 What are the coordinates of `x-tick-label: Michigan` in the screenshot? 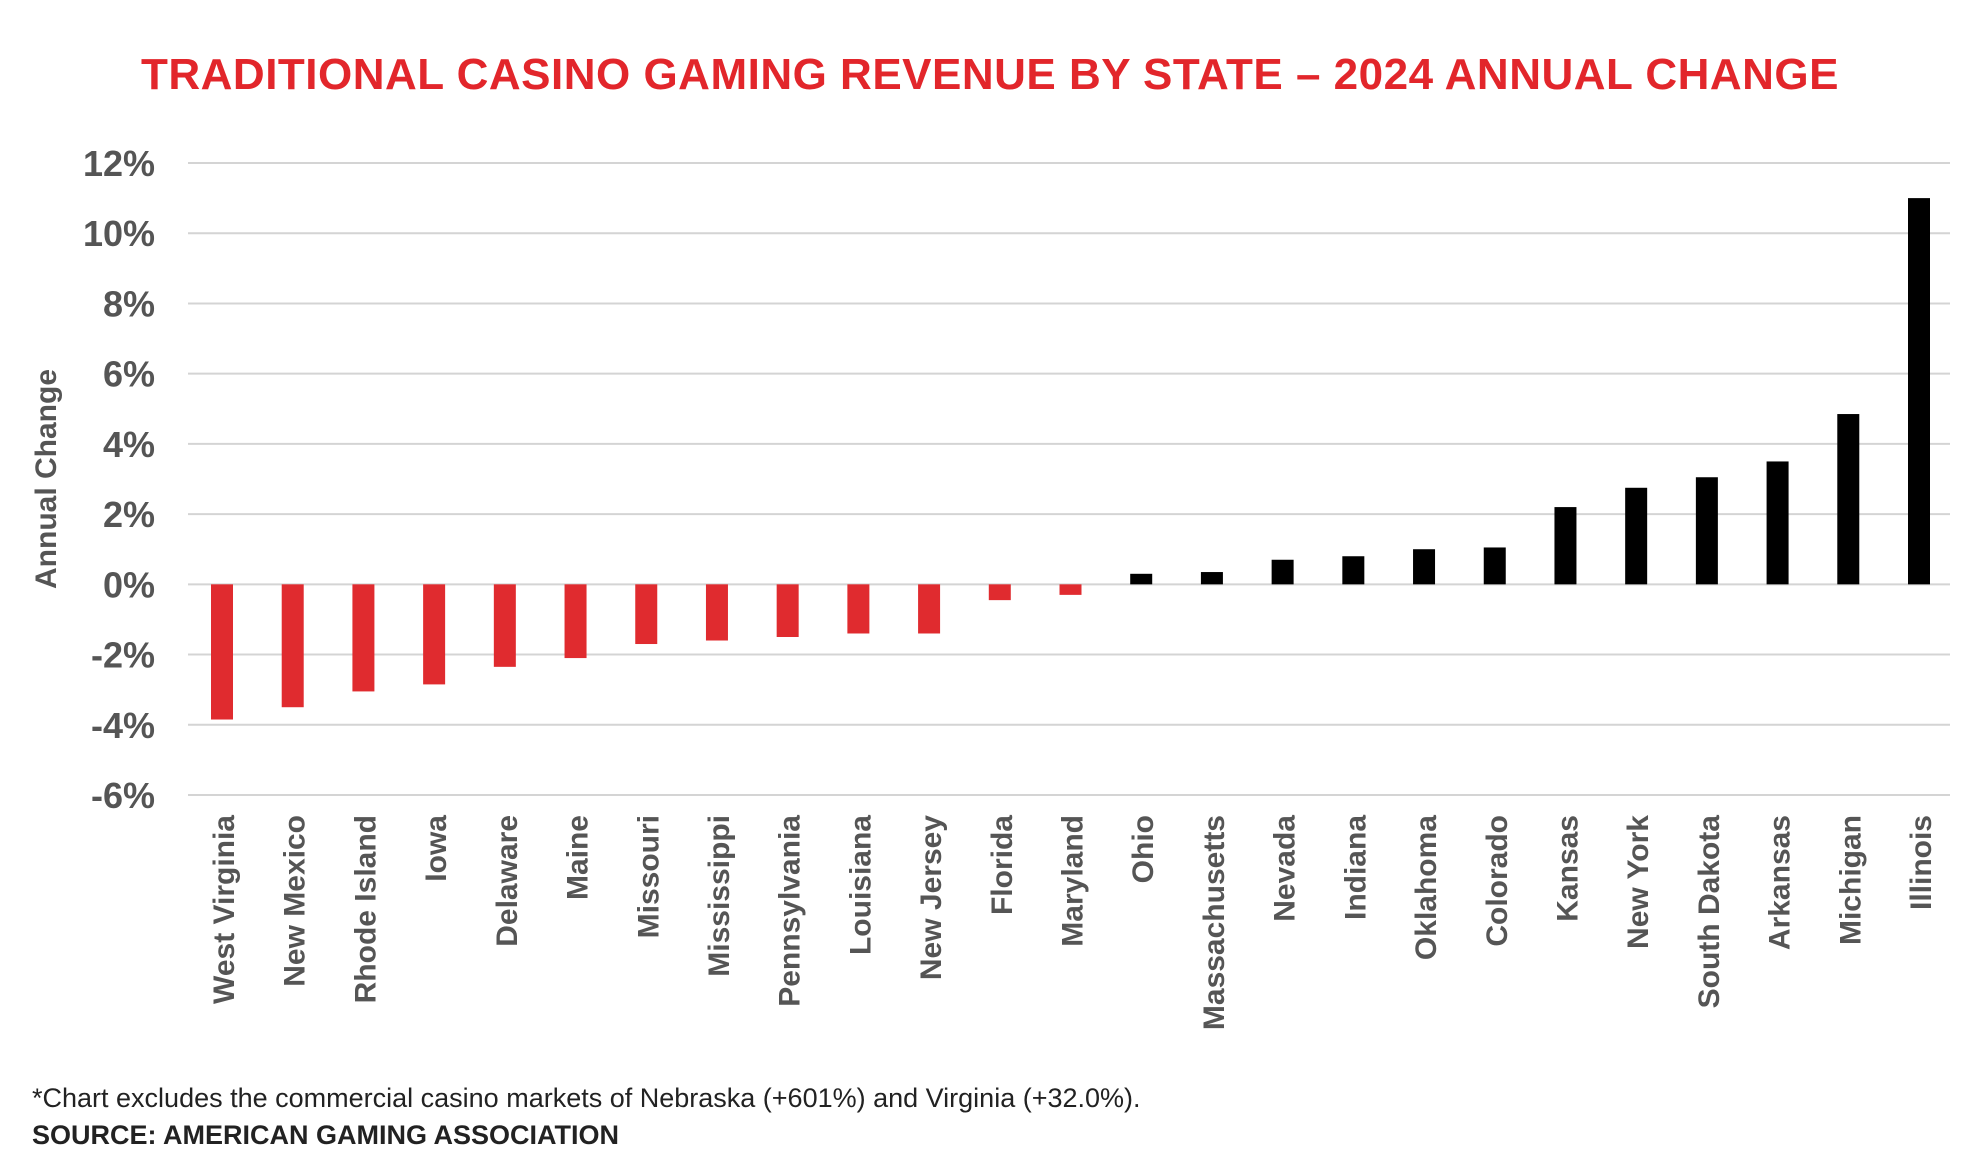 It's located at (1850, 880).